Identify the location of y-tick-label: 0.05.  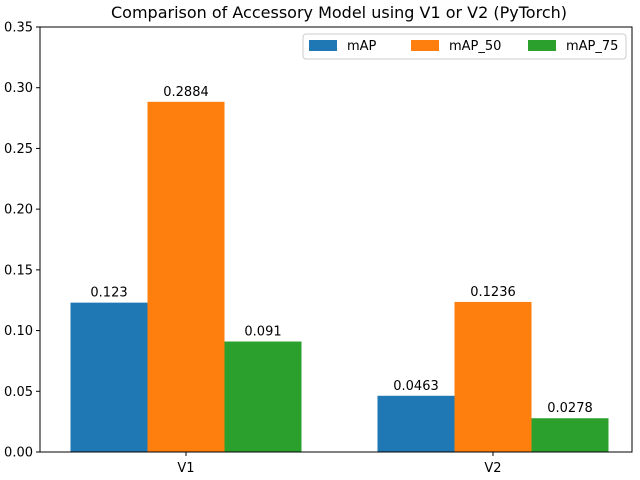
(18, 392).